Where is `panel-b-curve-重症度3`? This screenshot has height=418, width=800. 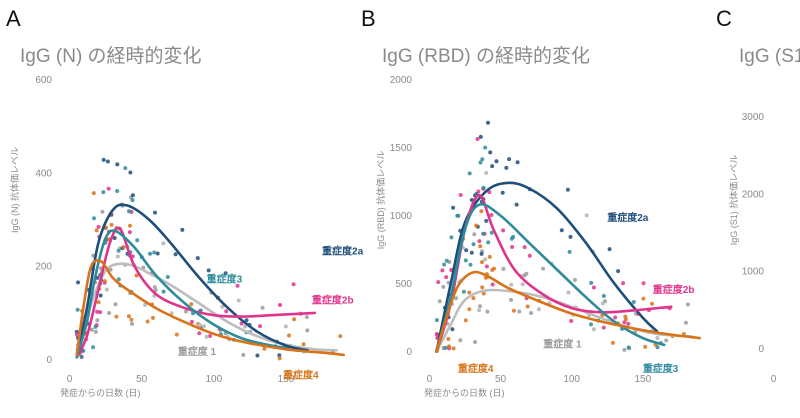
panel-b-curve-重症度3 is located at coordinates (550, 277).